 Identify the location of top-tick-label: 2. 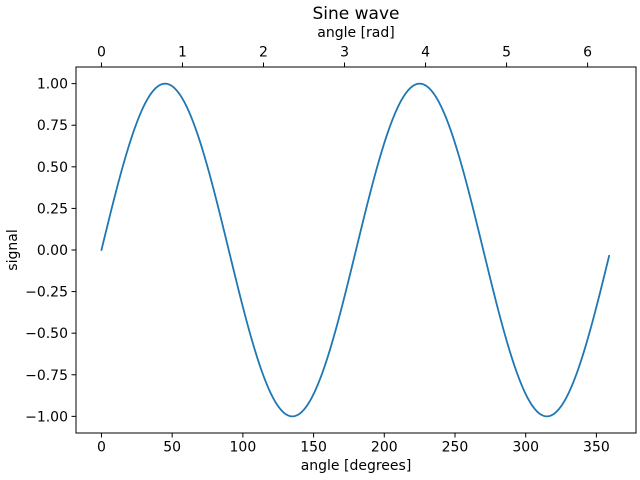
(263, 53).